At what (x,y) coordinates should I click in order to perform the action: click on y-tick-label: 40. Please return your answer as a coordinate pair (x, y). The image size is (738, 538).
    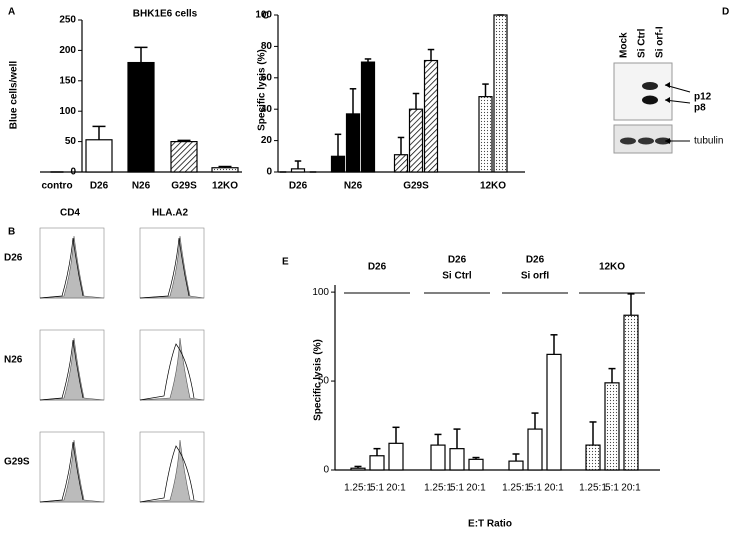
    Looking at the image, I should click on (267, 109).